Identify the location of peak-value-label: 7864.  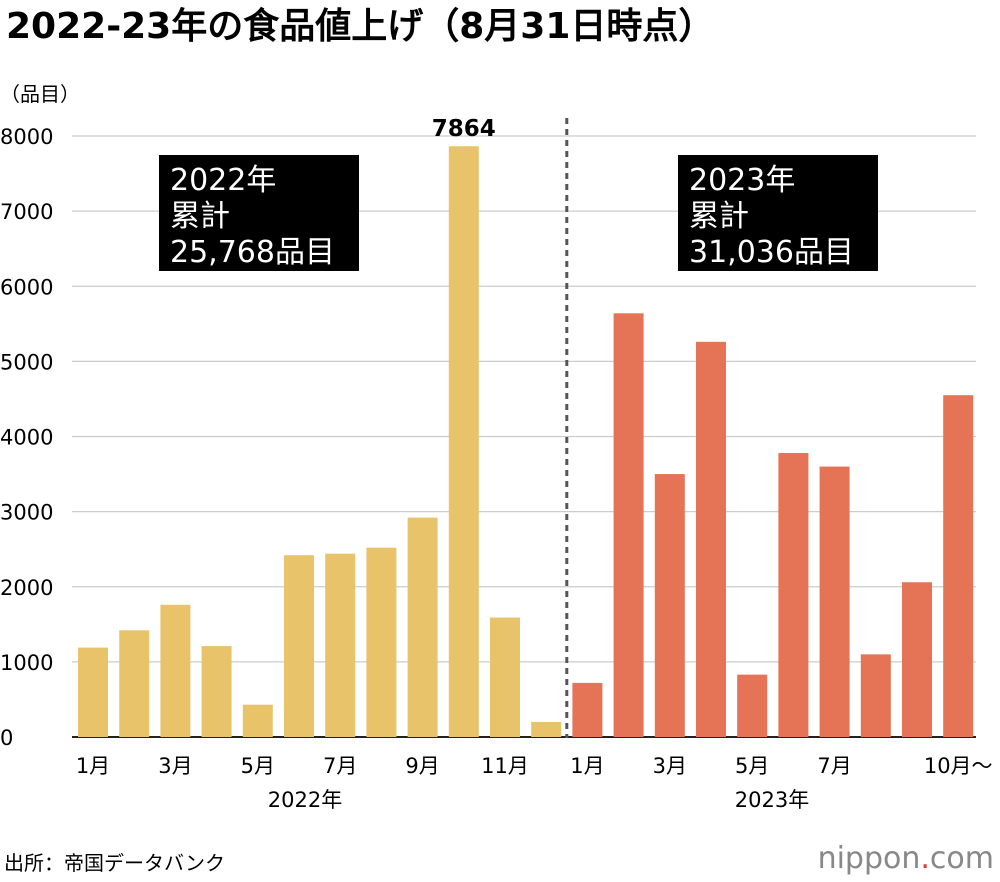
(464, 129).